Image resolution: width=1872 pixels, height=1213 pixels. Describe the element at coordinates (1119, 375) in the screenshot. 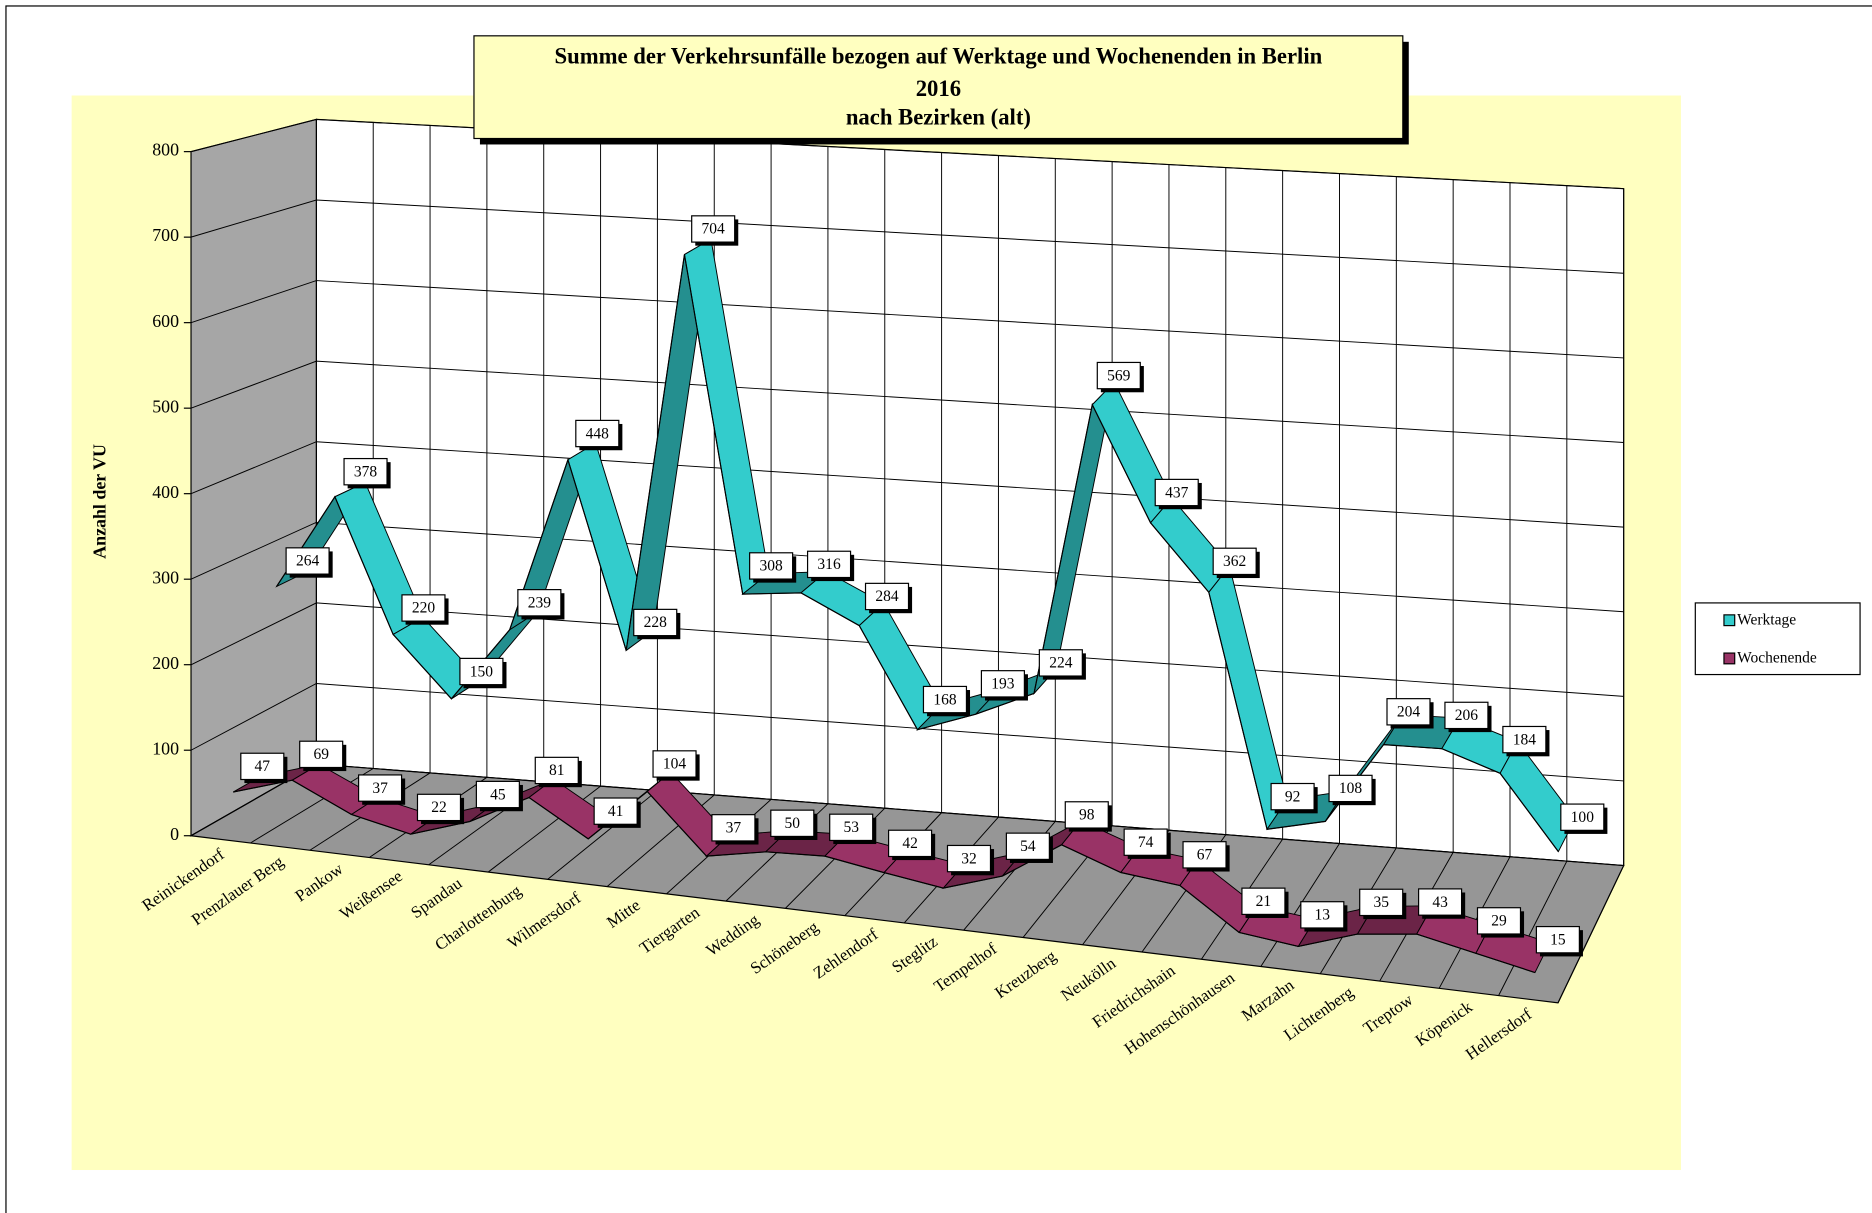

I see `data-label: 569` at that location.